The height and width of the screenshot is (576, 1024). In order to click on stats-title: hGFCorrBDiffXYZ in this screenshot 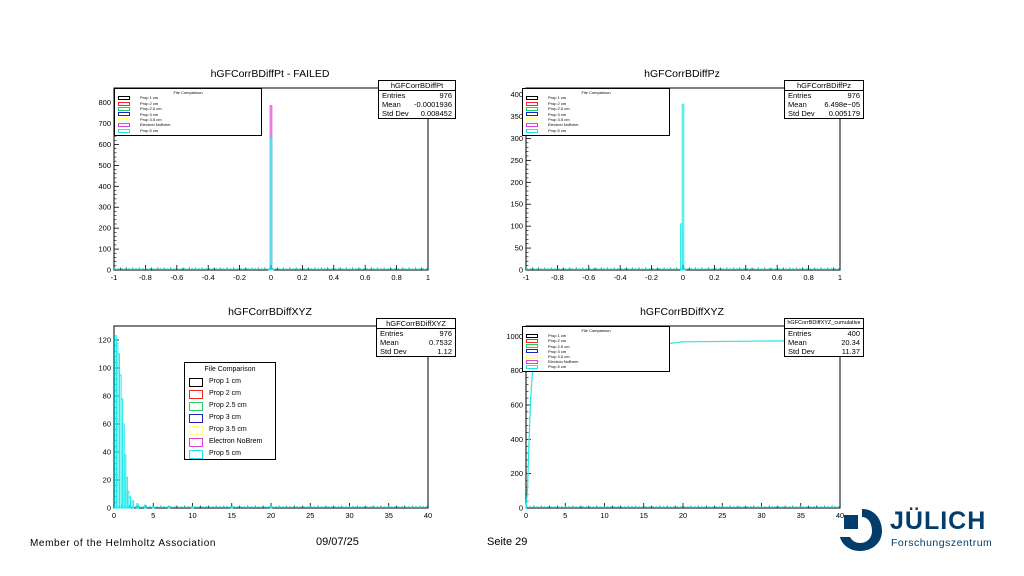, I will do `click(416, 324)`.